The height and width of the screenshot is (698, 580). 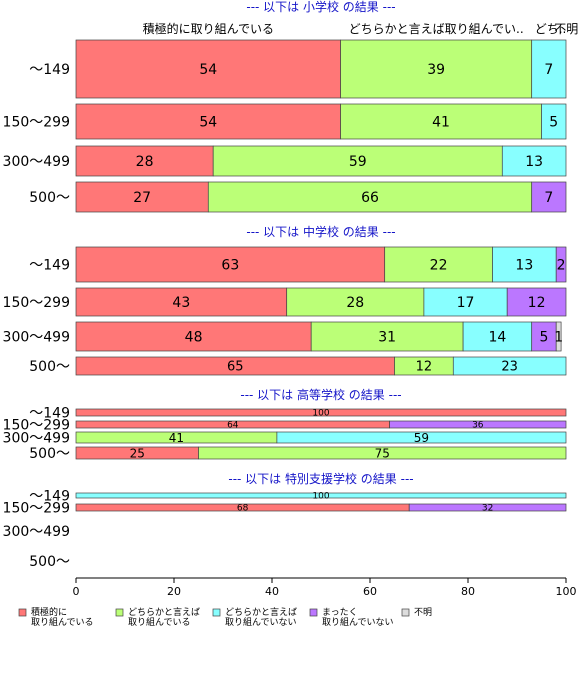 I want to click on legend-label: 不明, so click(x=423, y=612).